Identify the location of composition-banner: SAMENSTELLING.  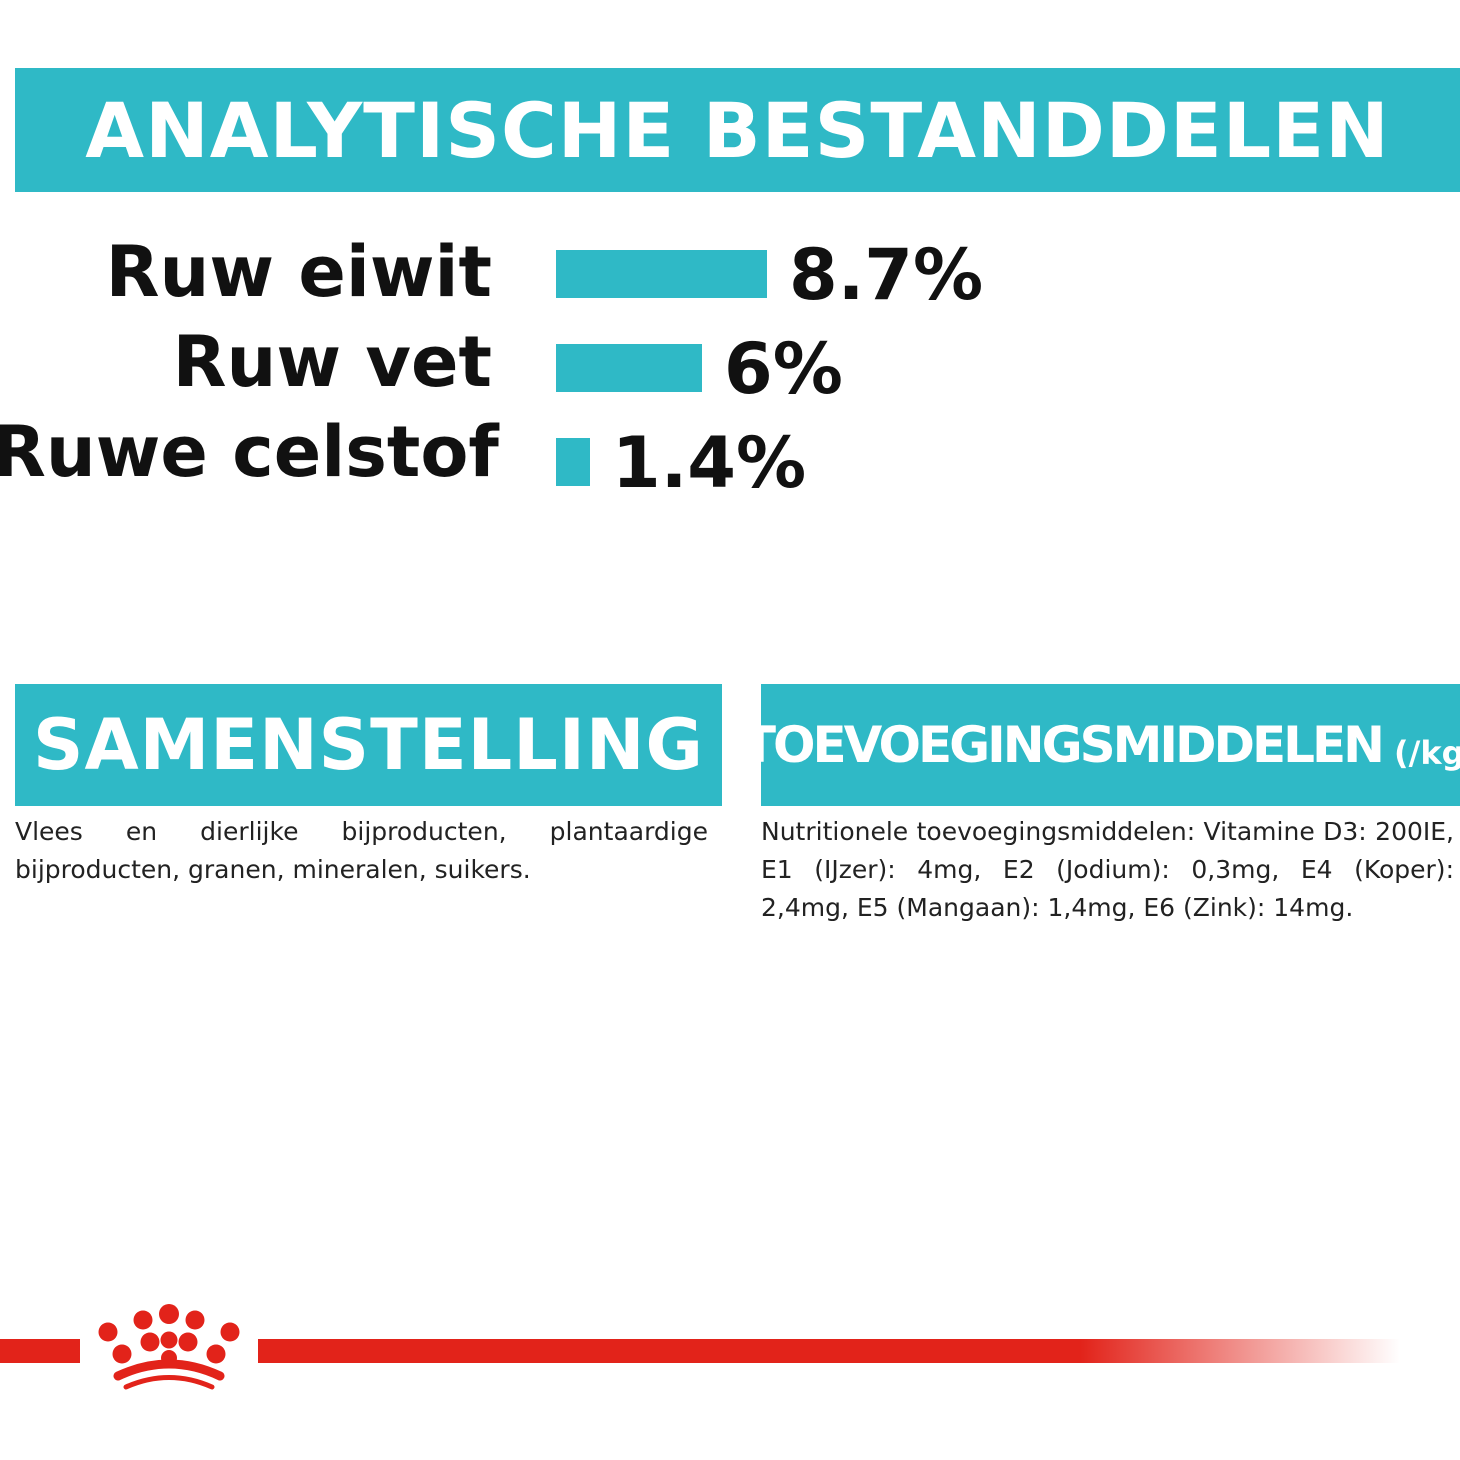
(368, 745).